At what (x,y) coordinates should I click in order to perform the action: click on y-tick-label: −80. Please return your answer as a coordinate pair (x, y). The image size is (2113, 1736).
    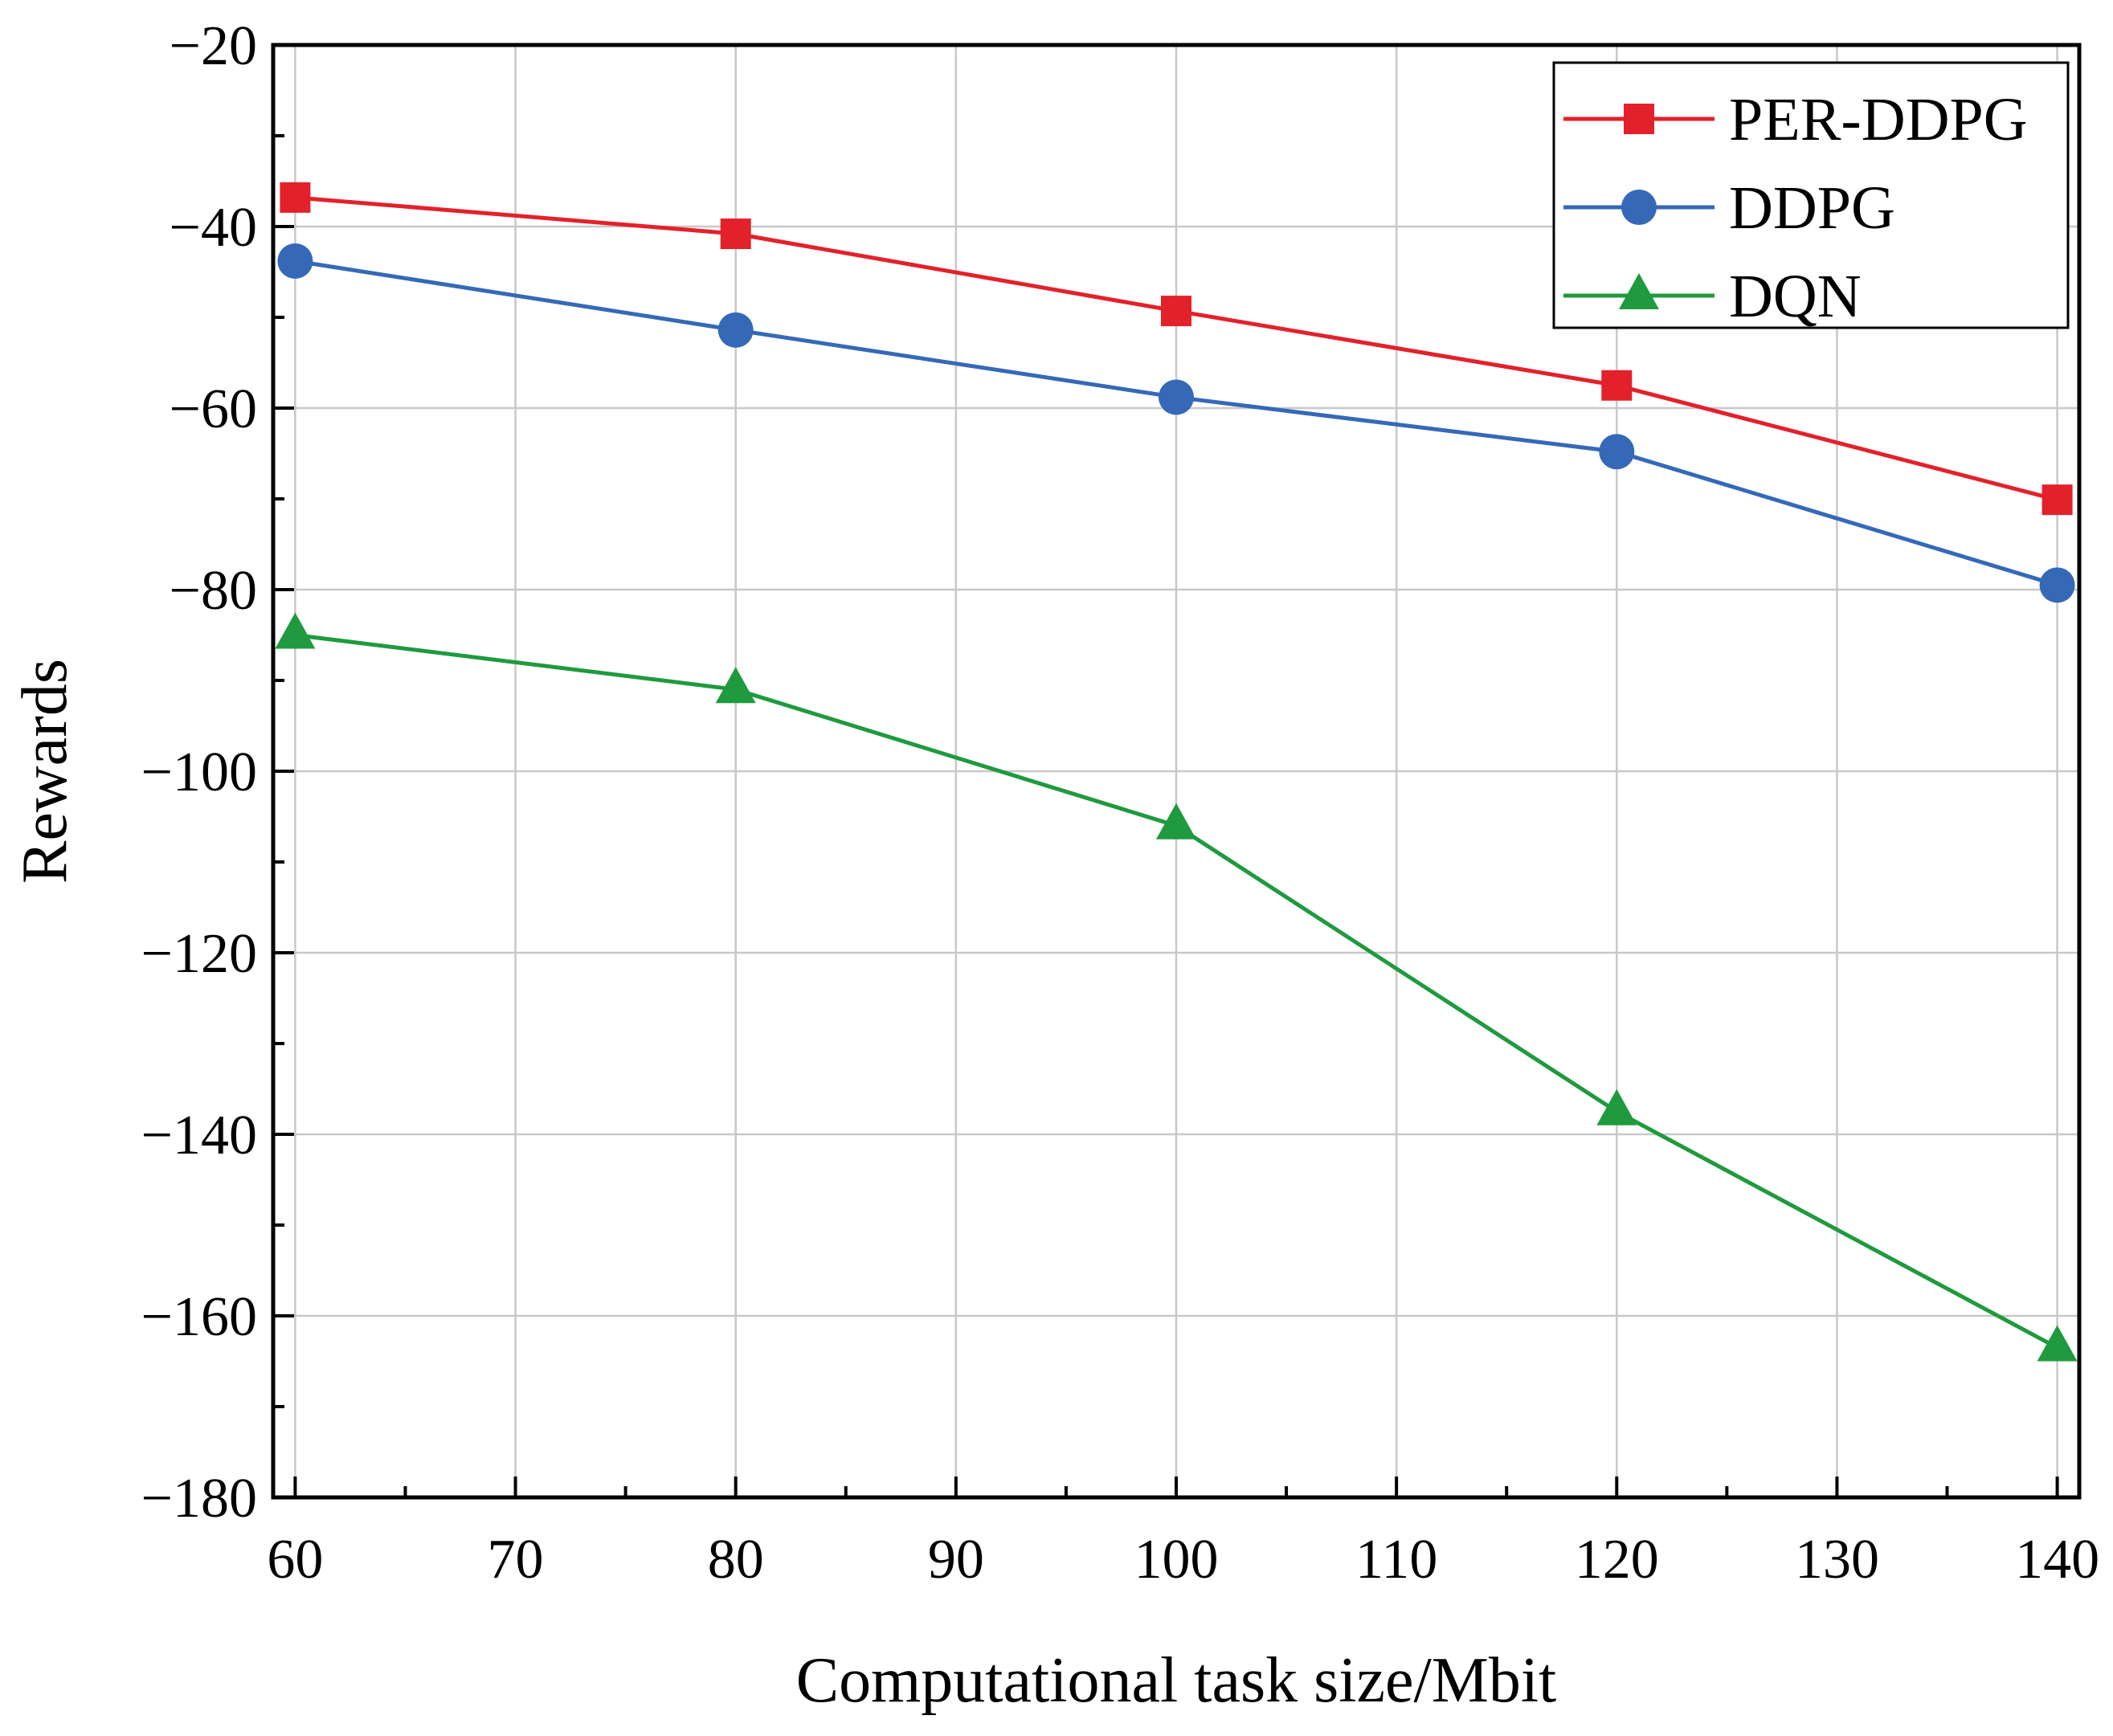
    Looking at the image, I should click on (213, 591).